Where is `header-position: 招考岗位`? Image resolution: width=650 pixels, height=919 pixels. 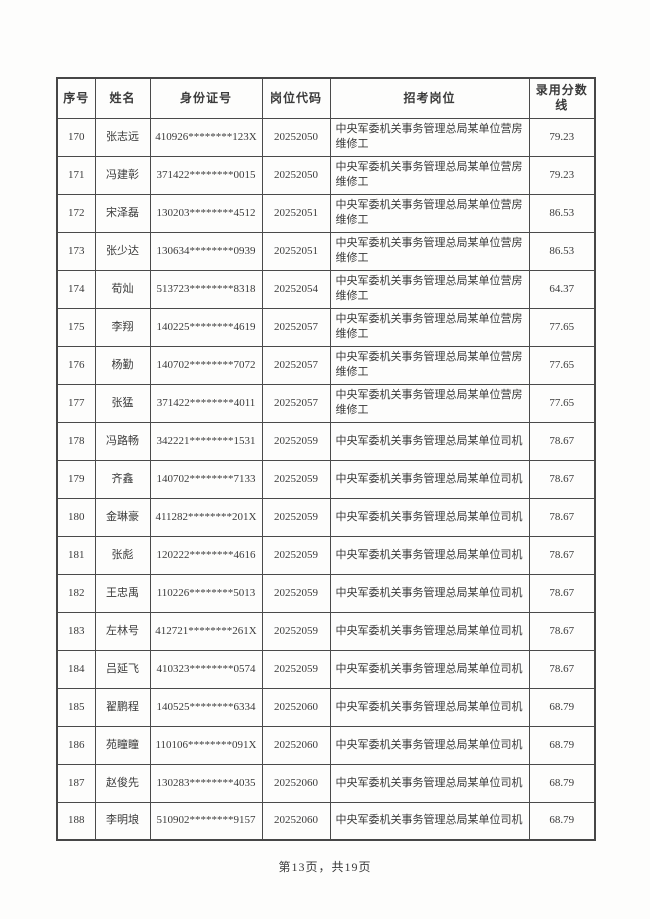
header-position: 招考岗位 is located at coordinates (429, 98).